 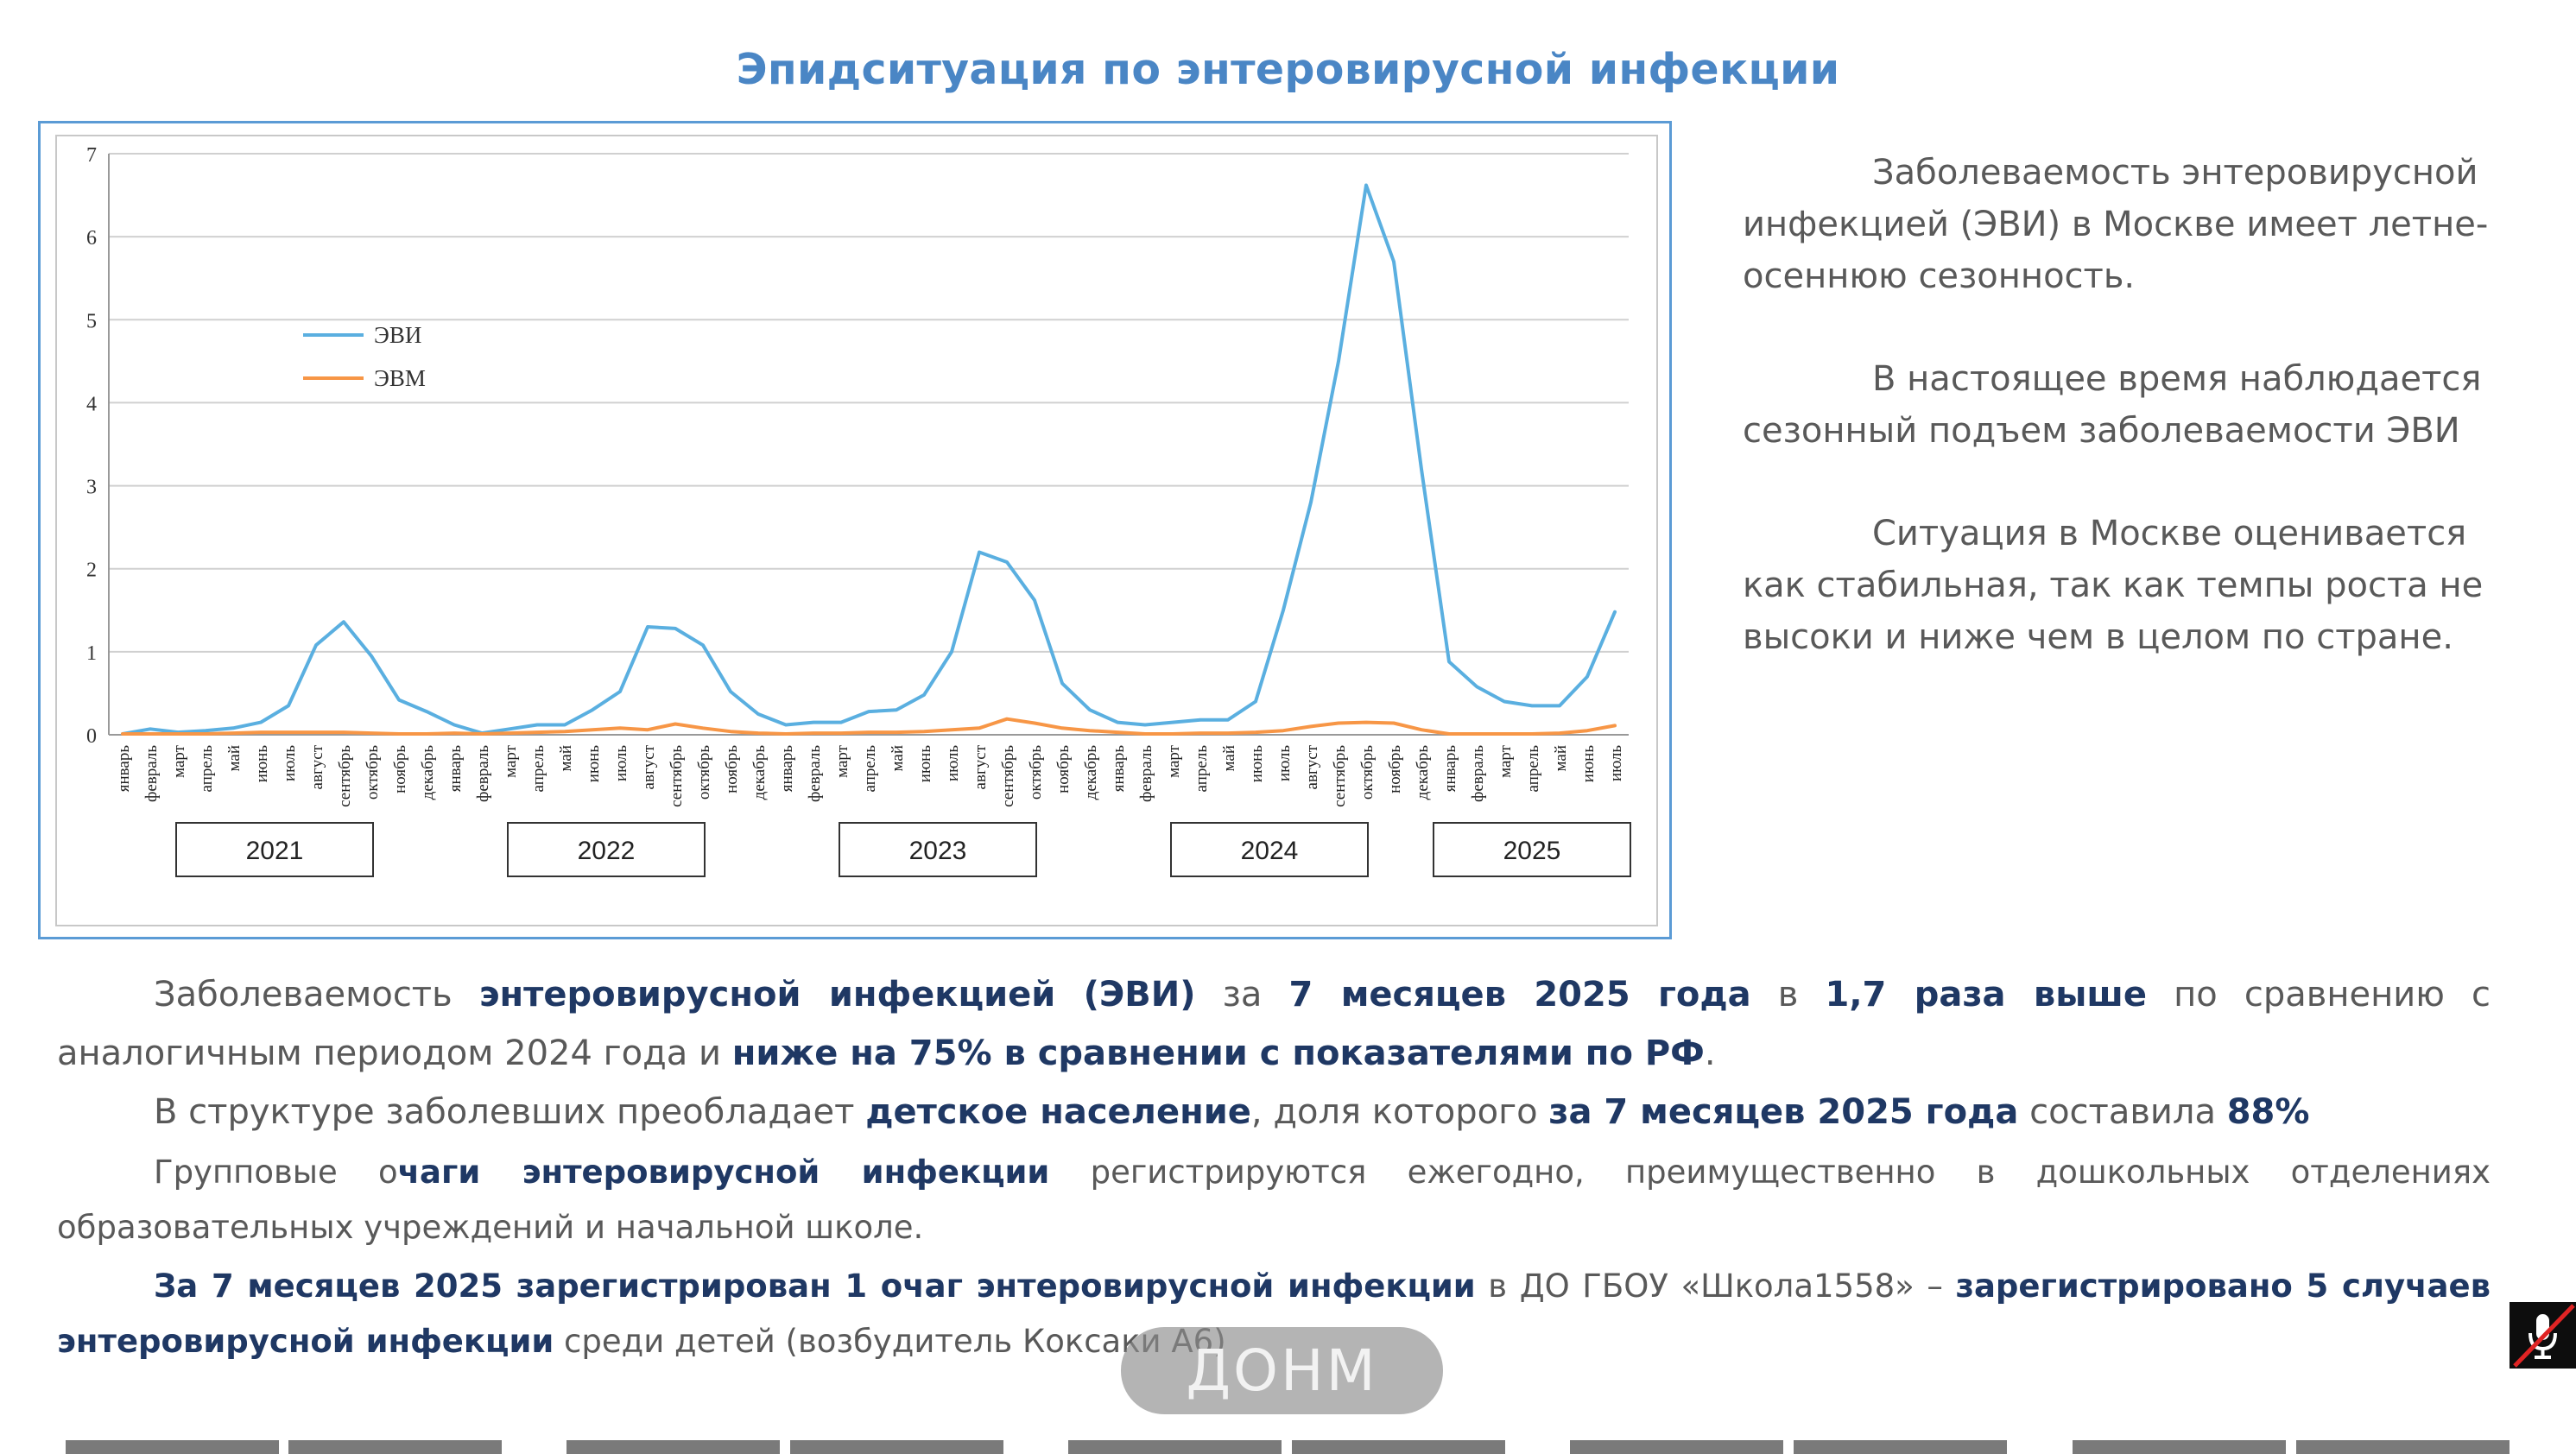 I want to click on muted-microphone-button, so click(x=2543, y=1335).